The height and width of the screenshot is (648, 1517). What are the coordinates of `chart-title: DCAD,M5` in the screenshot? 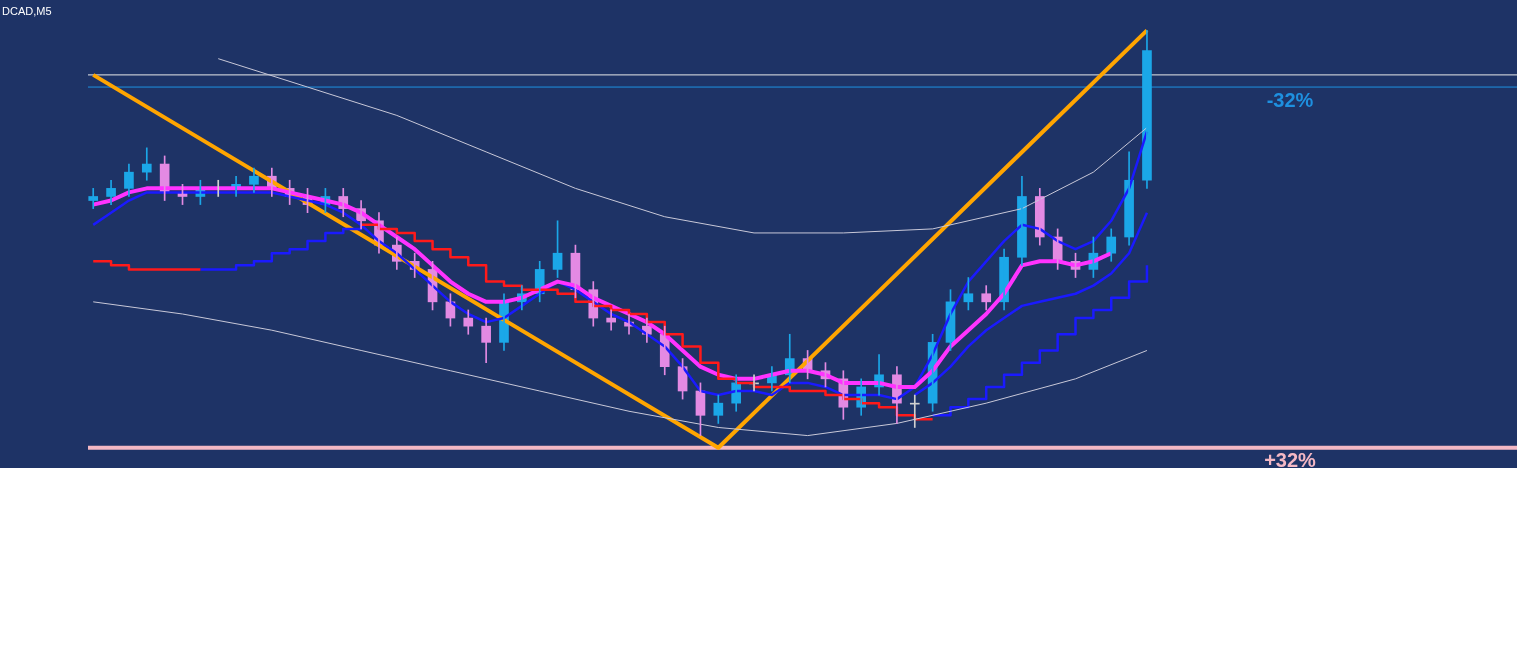 It's located at (27, 10).